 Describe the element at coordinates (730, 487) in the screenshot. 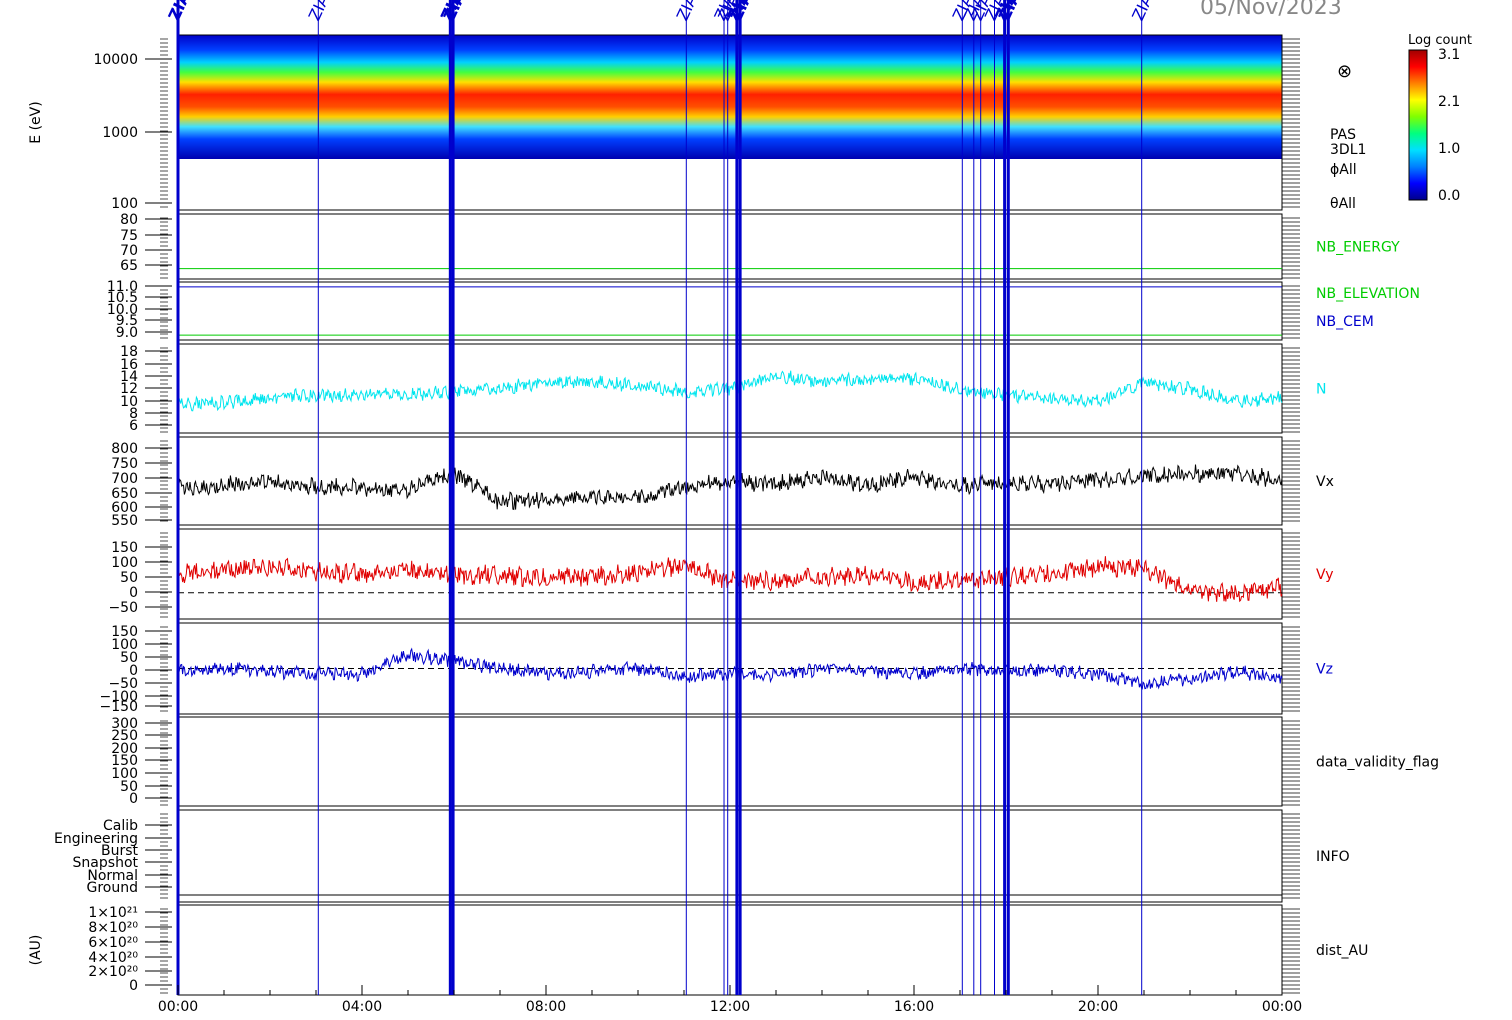

I see `series-line-Vx` at that location.